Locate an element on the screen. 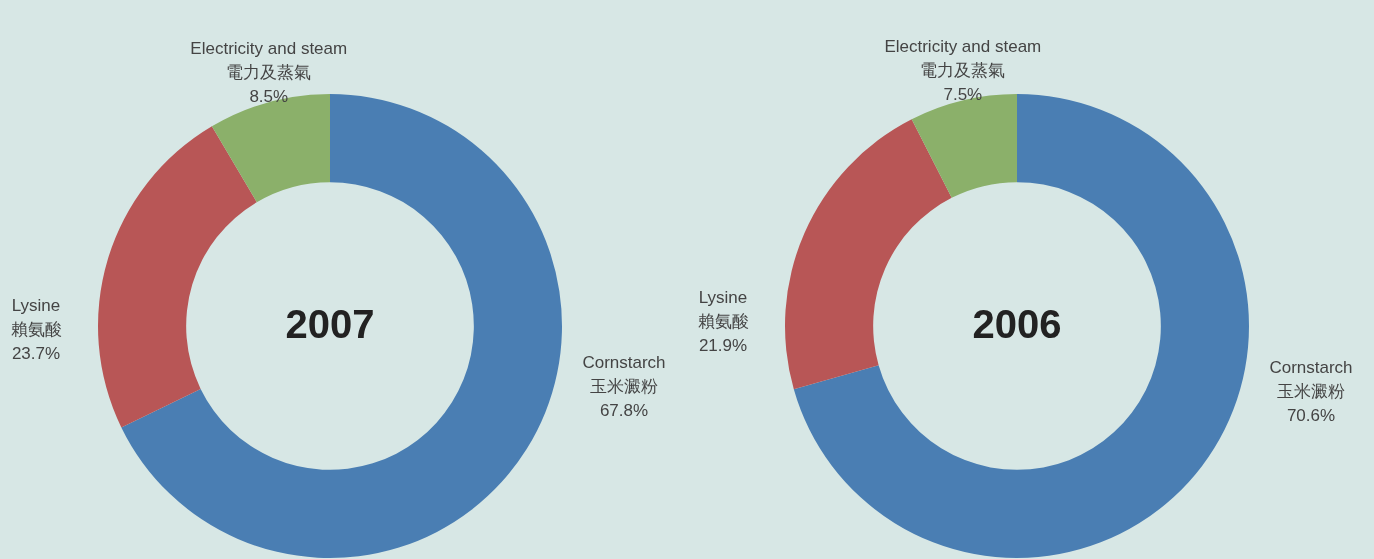  data-label: 7.5% is located at coordinates (963, 94).